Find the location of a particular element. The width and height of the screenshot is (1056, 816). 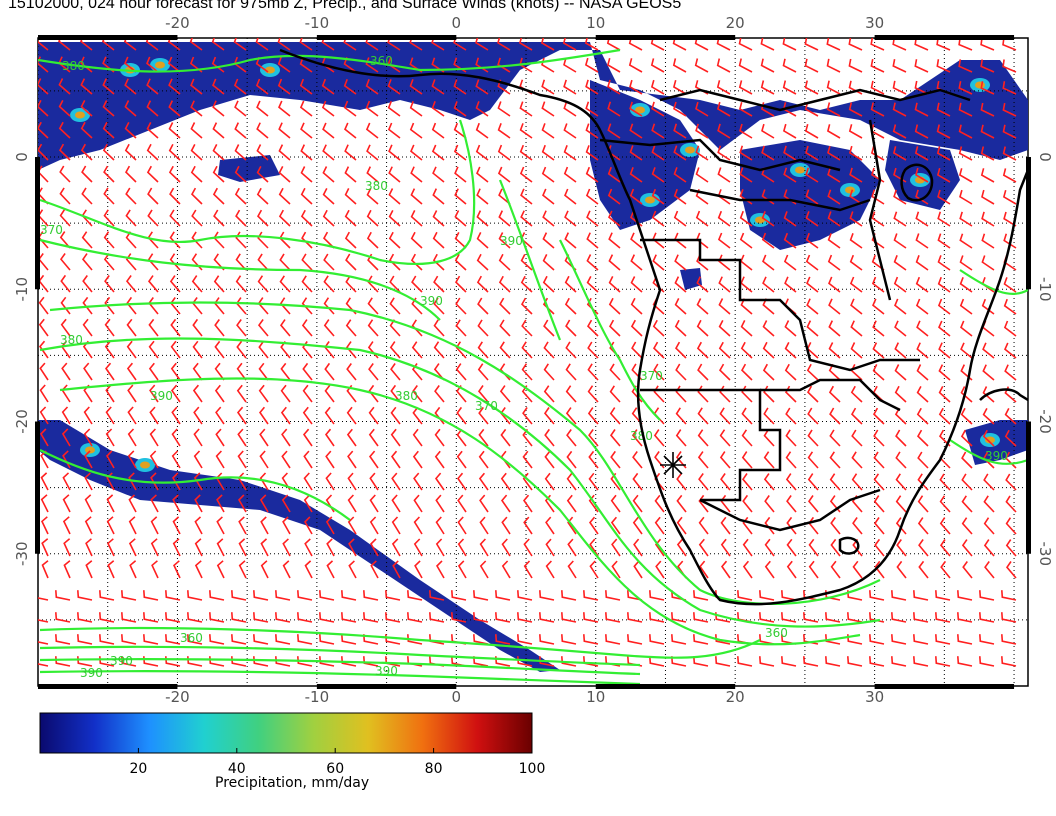

border-line is located at coordinates (830, 395).